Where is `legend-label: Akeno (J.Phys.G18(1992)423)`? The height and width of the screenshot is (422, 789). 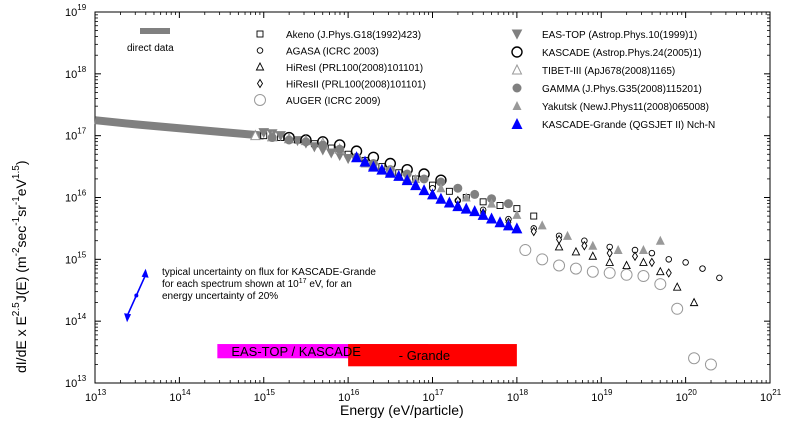
legend-label: Akeno (J.Phys.G18(1992)423) is located at coordinates (353, 35).